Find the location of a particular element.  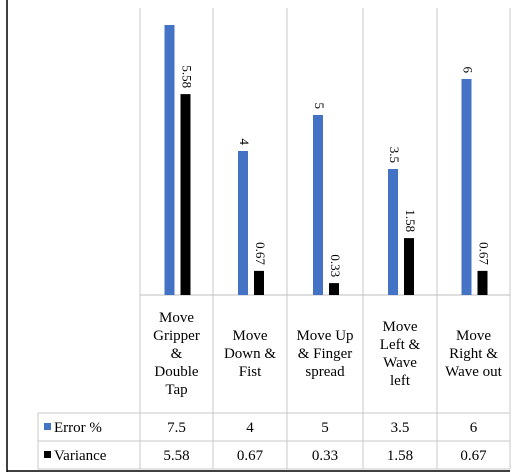

table-cell: 3.5 is located at coordinates (400, 428).